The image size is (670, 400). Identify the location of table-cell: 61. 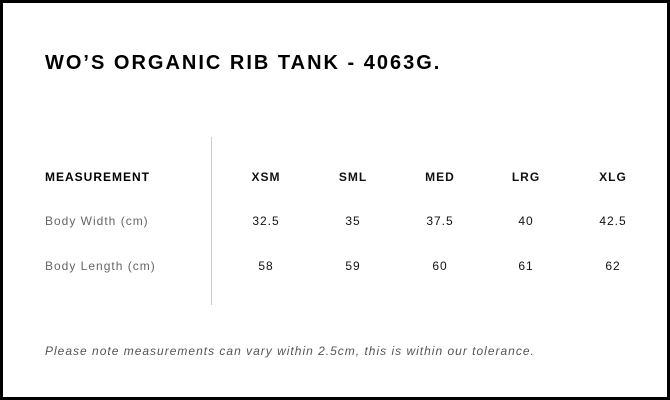
(526, 266).